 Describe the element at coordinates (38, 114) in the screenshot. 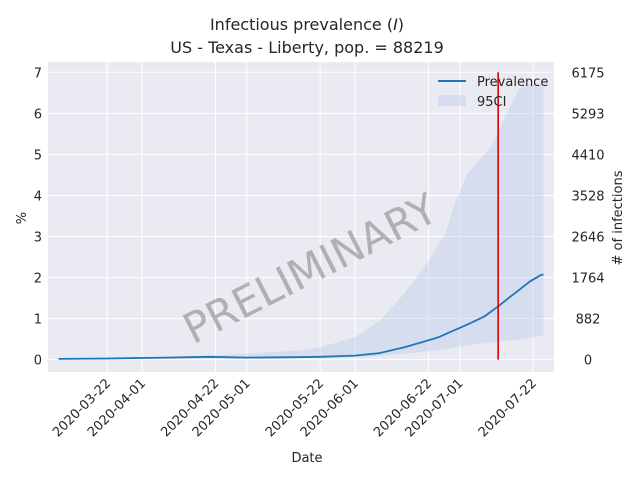

I see `y-tick-label: 6` at that location.